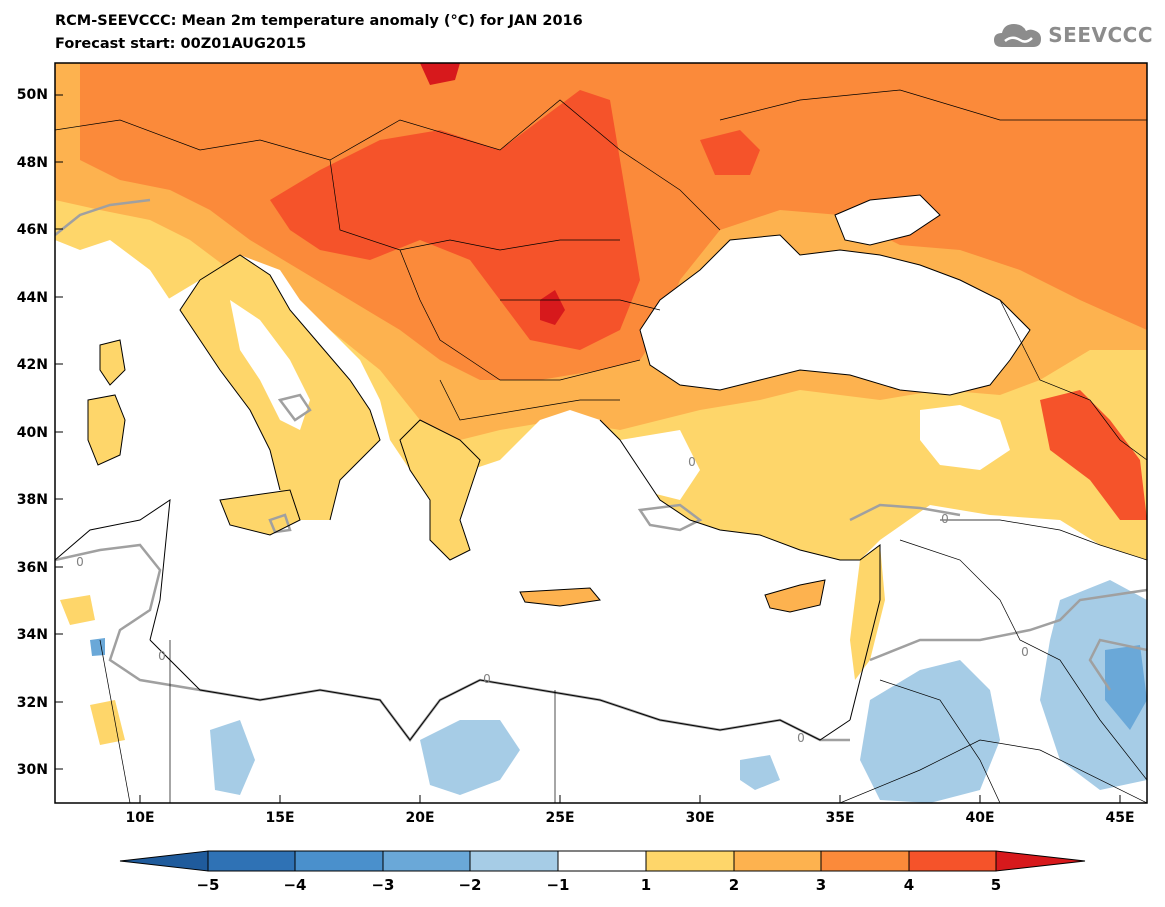 The width and height of the screenshot is (1165, 907). What do you see at coordinates (440, 490) in the screenshot?
I see `greece-land` at bounding box center [440, 490].